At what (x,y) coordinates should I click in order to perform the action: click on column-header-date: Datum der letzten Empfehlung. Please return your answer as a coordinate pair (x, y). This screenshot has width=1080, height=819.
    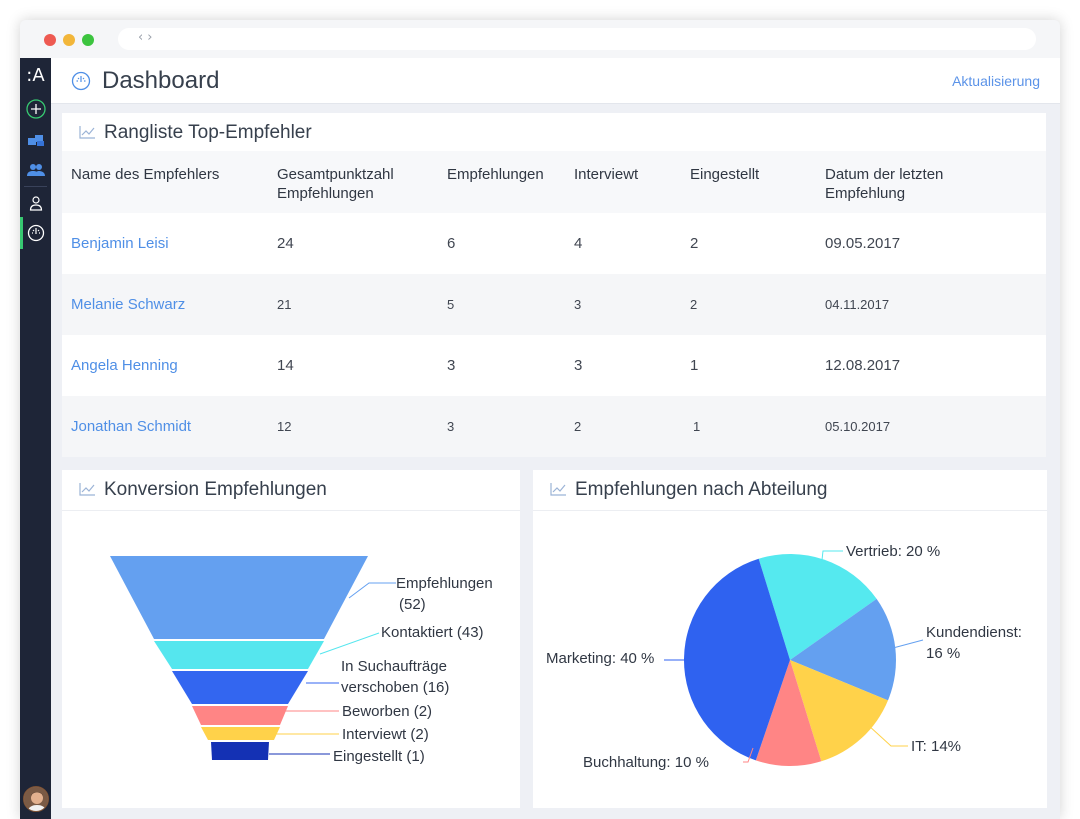
    Looking at the image, I should click on (884, 184).